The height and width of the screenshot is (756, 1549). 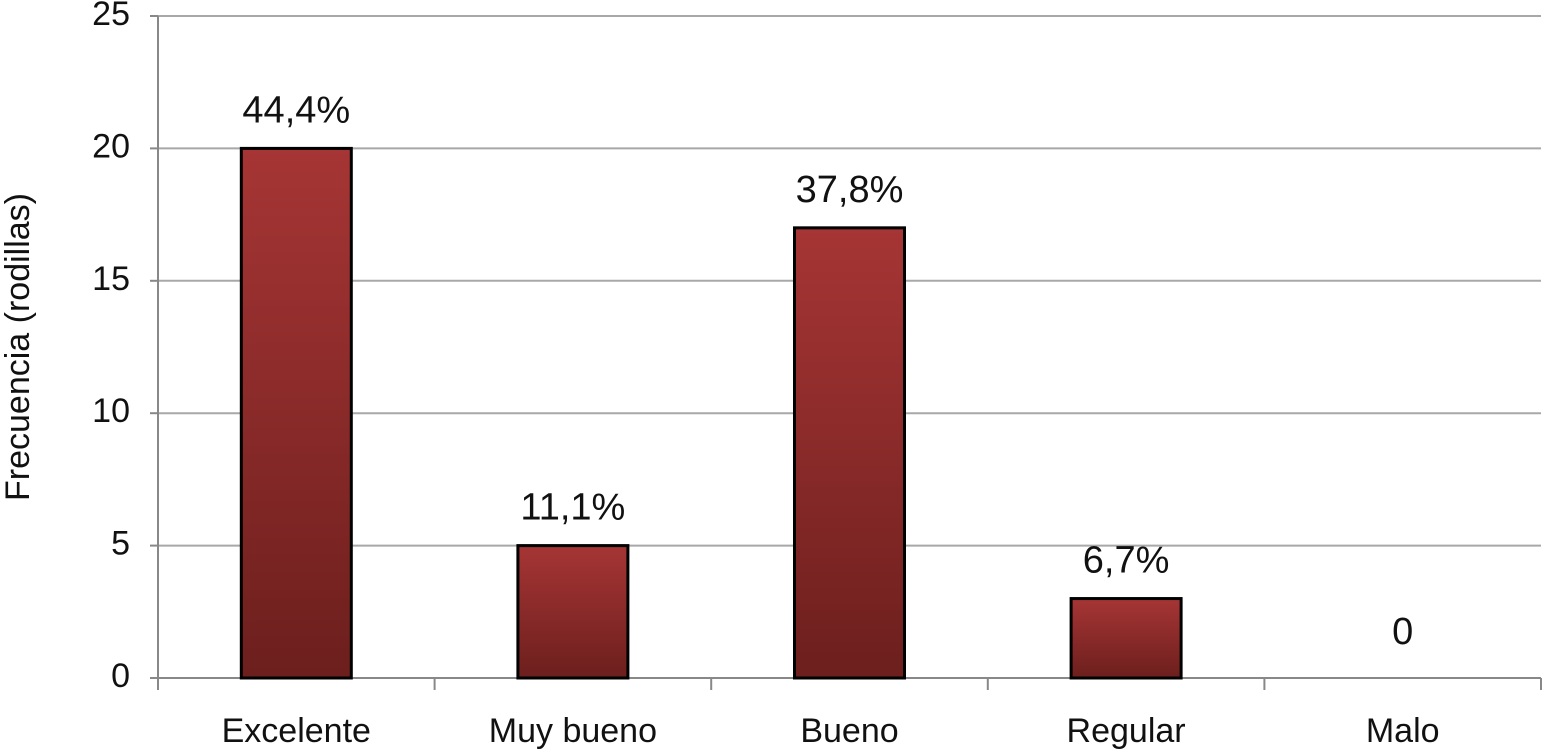 What do you see at coordinates (296, 110) in the screenshot?
I see `data-label: 44,4%` at bounding box center [296, 110].